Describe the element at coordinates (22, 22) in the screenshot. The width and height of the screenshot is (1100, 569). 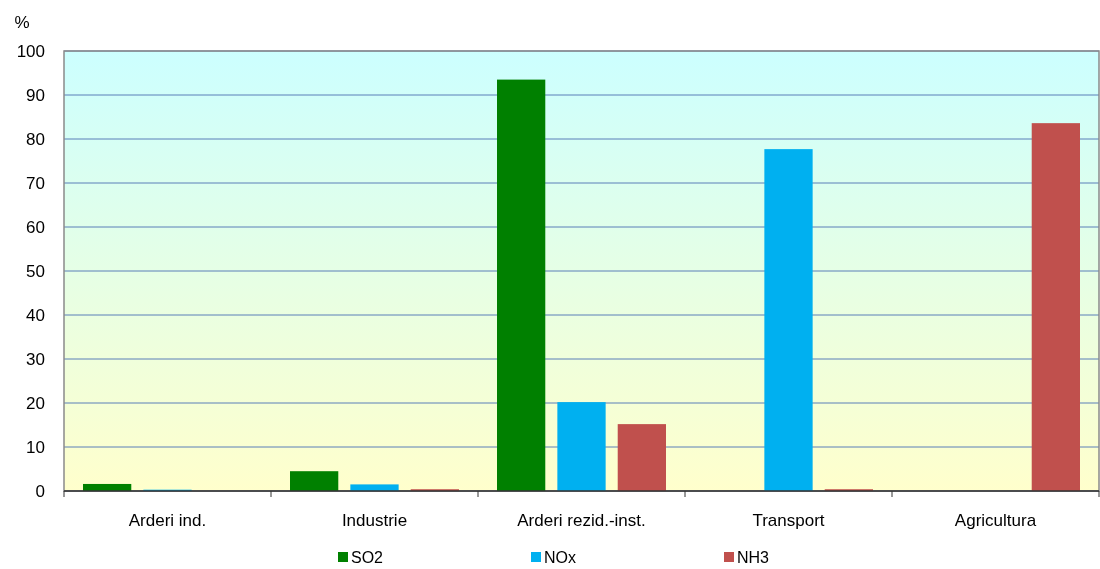
I see `y-axis-title: %` at that location.